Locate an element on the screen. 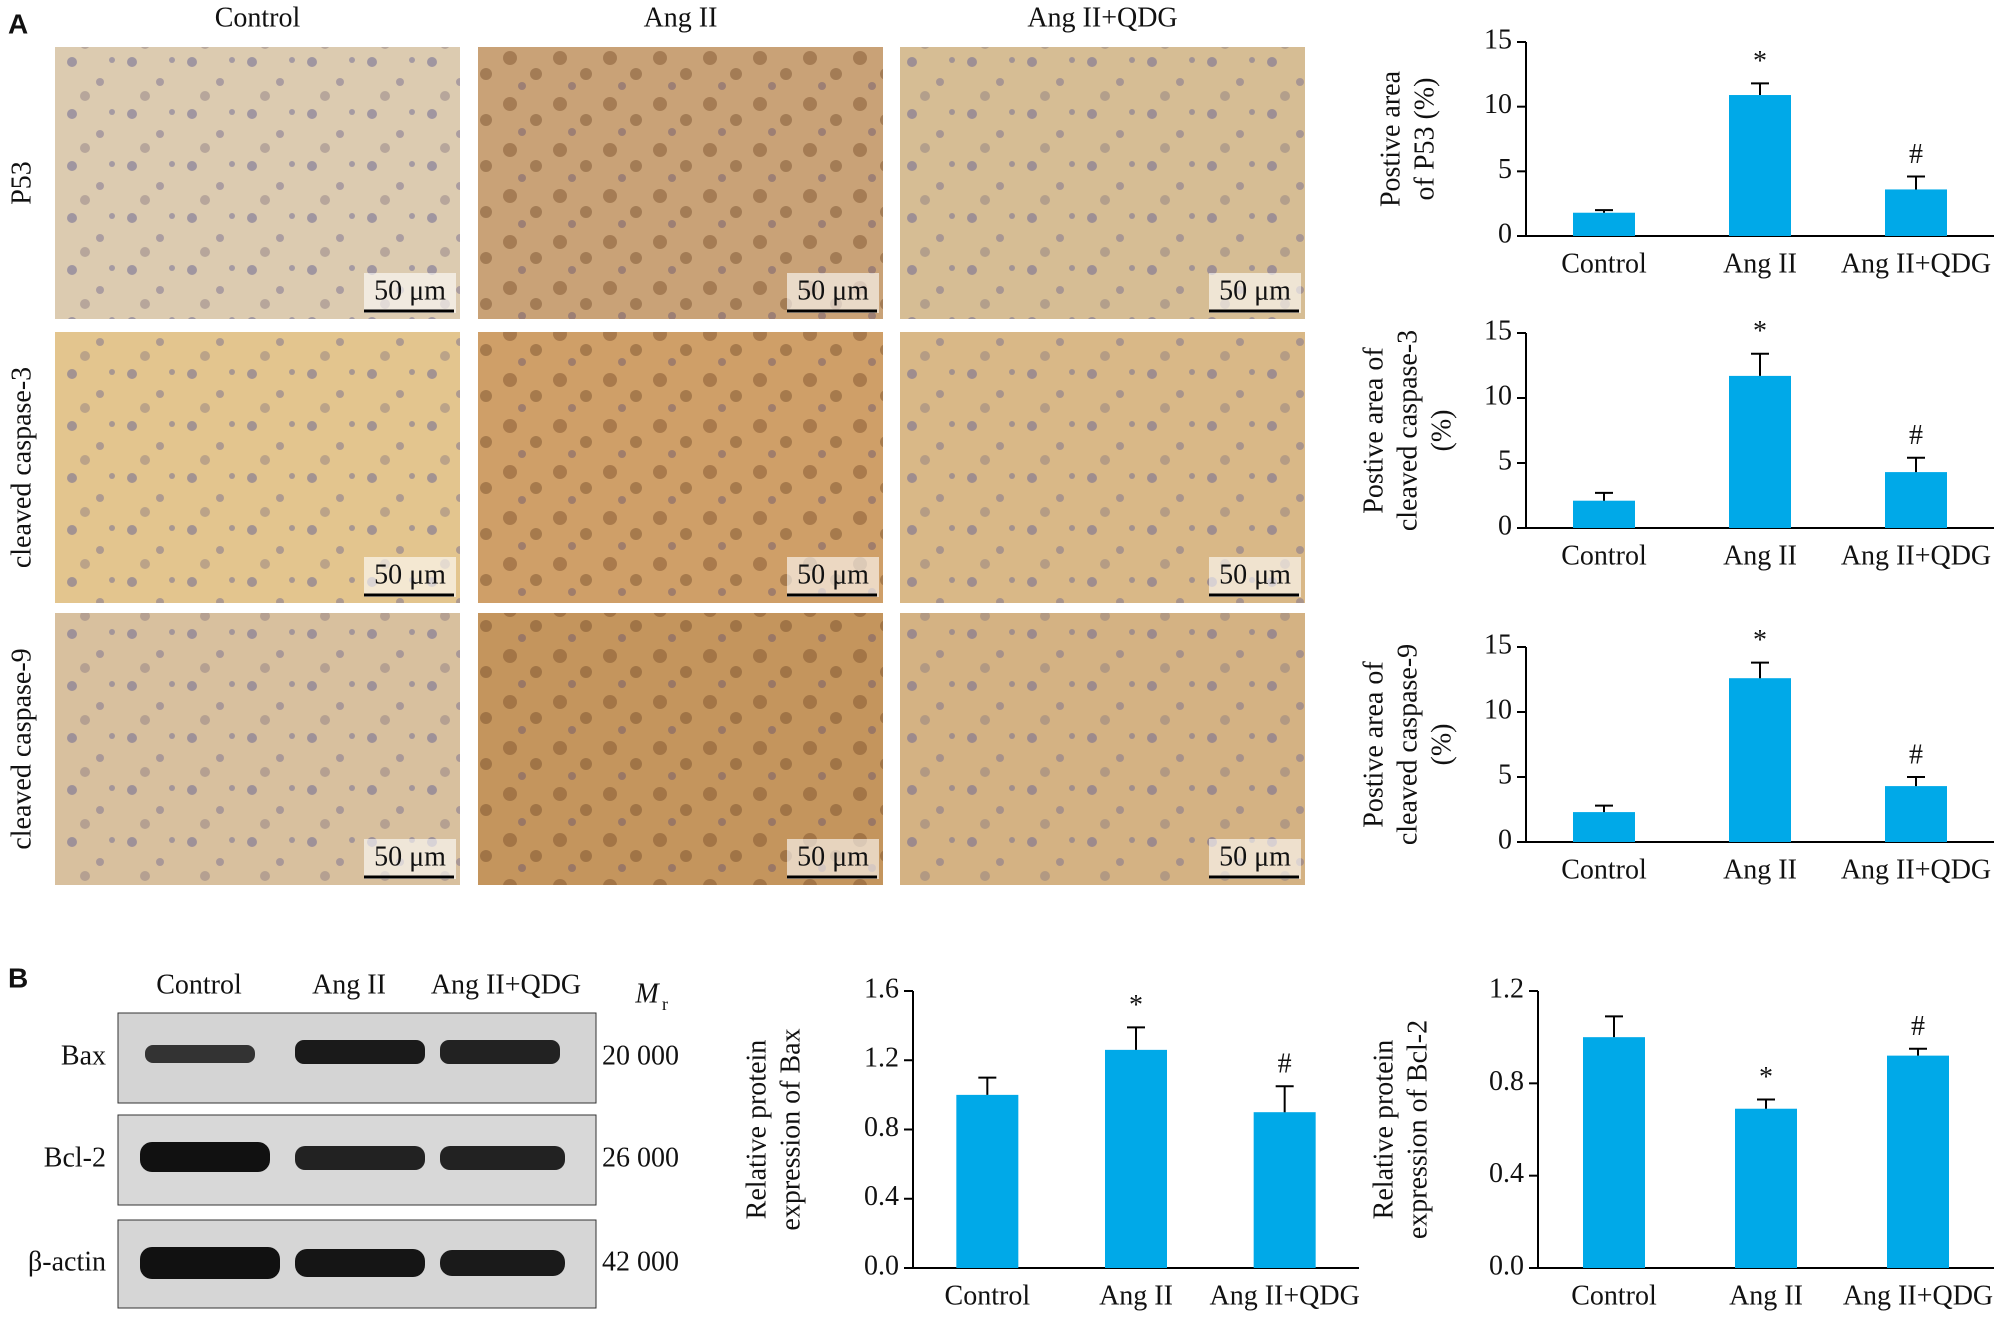 The width and height of the screenshot is (2010, 1320). mr-value: 42 000 is located at coordinates (640, 1261).